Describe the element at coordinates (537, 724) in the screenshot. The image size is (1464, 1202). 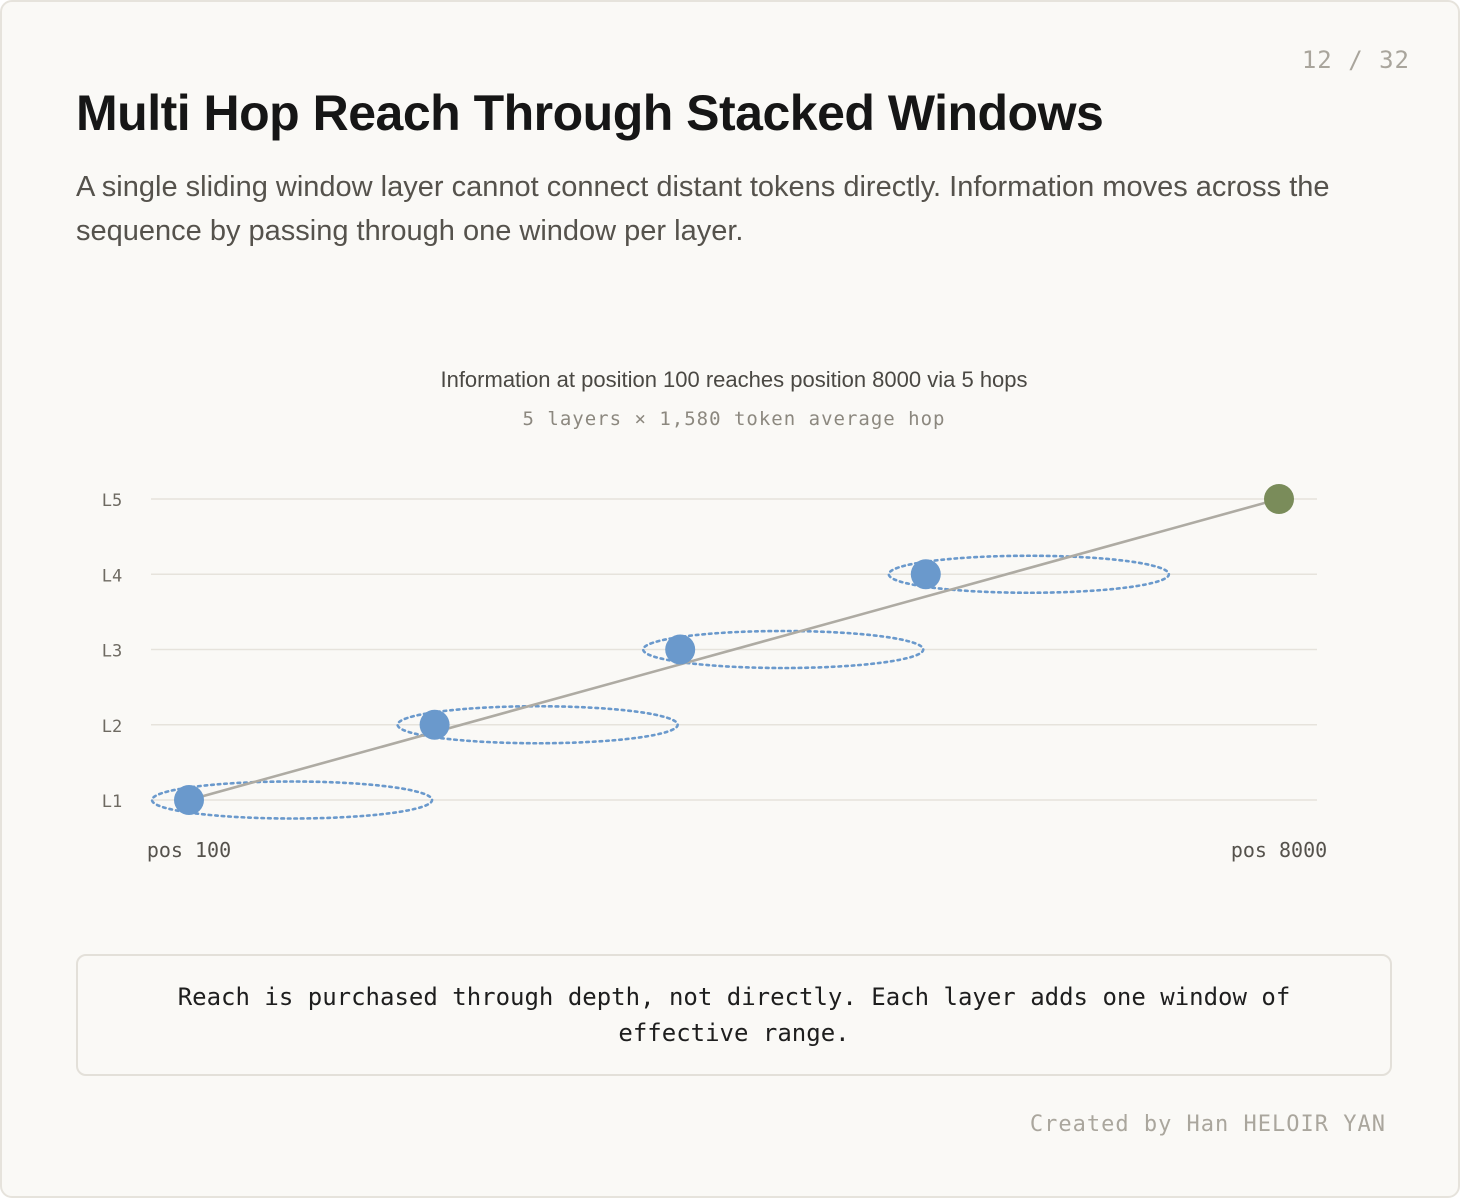
I see `window-l2` at that location.